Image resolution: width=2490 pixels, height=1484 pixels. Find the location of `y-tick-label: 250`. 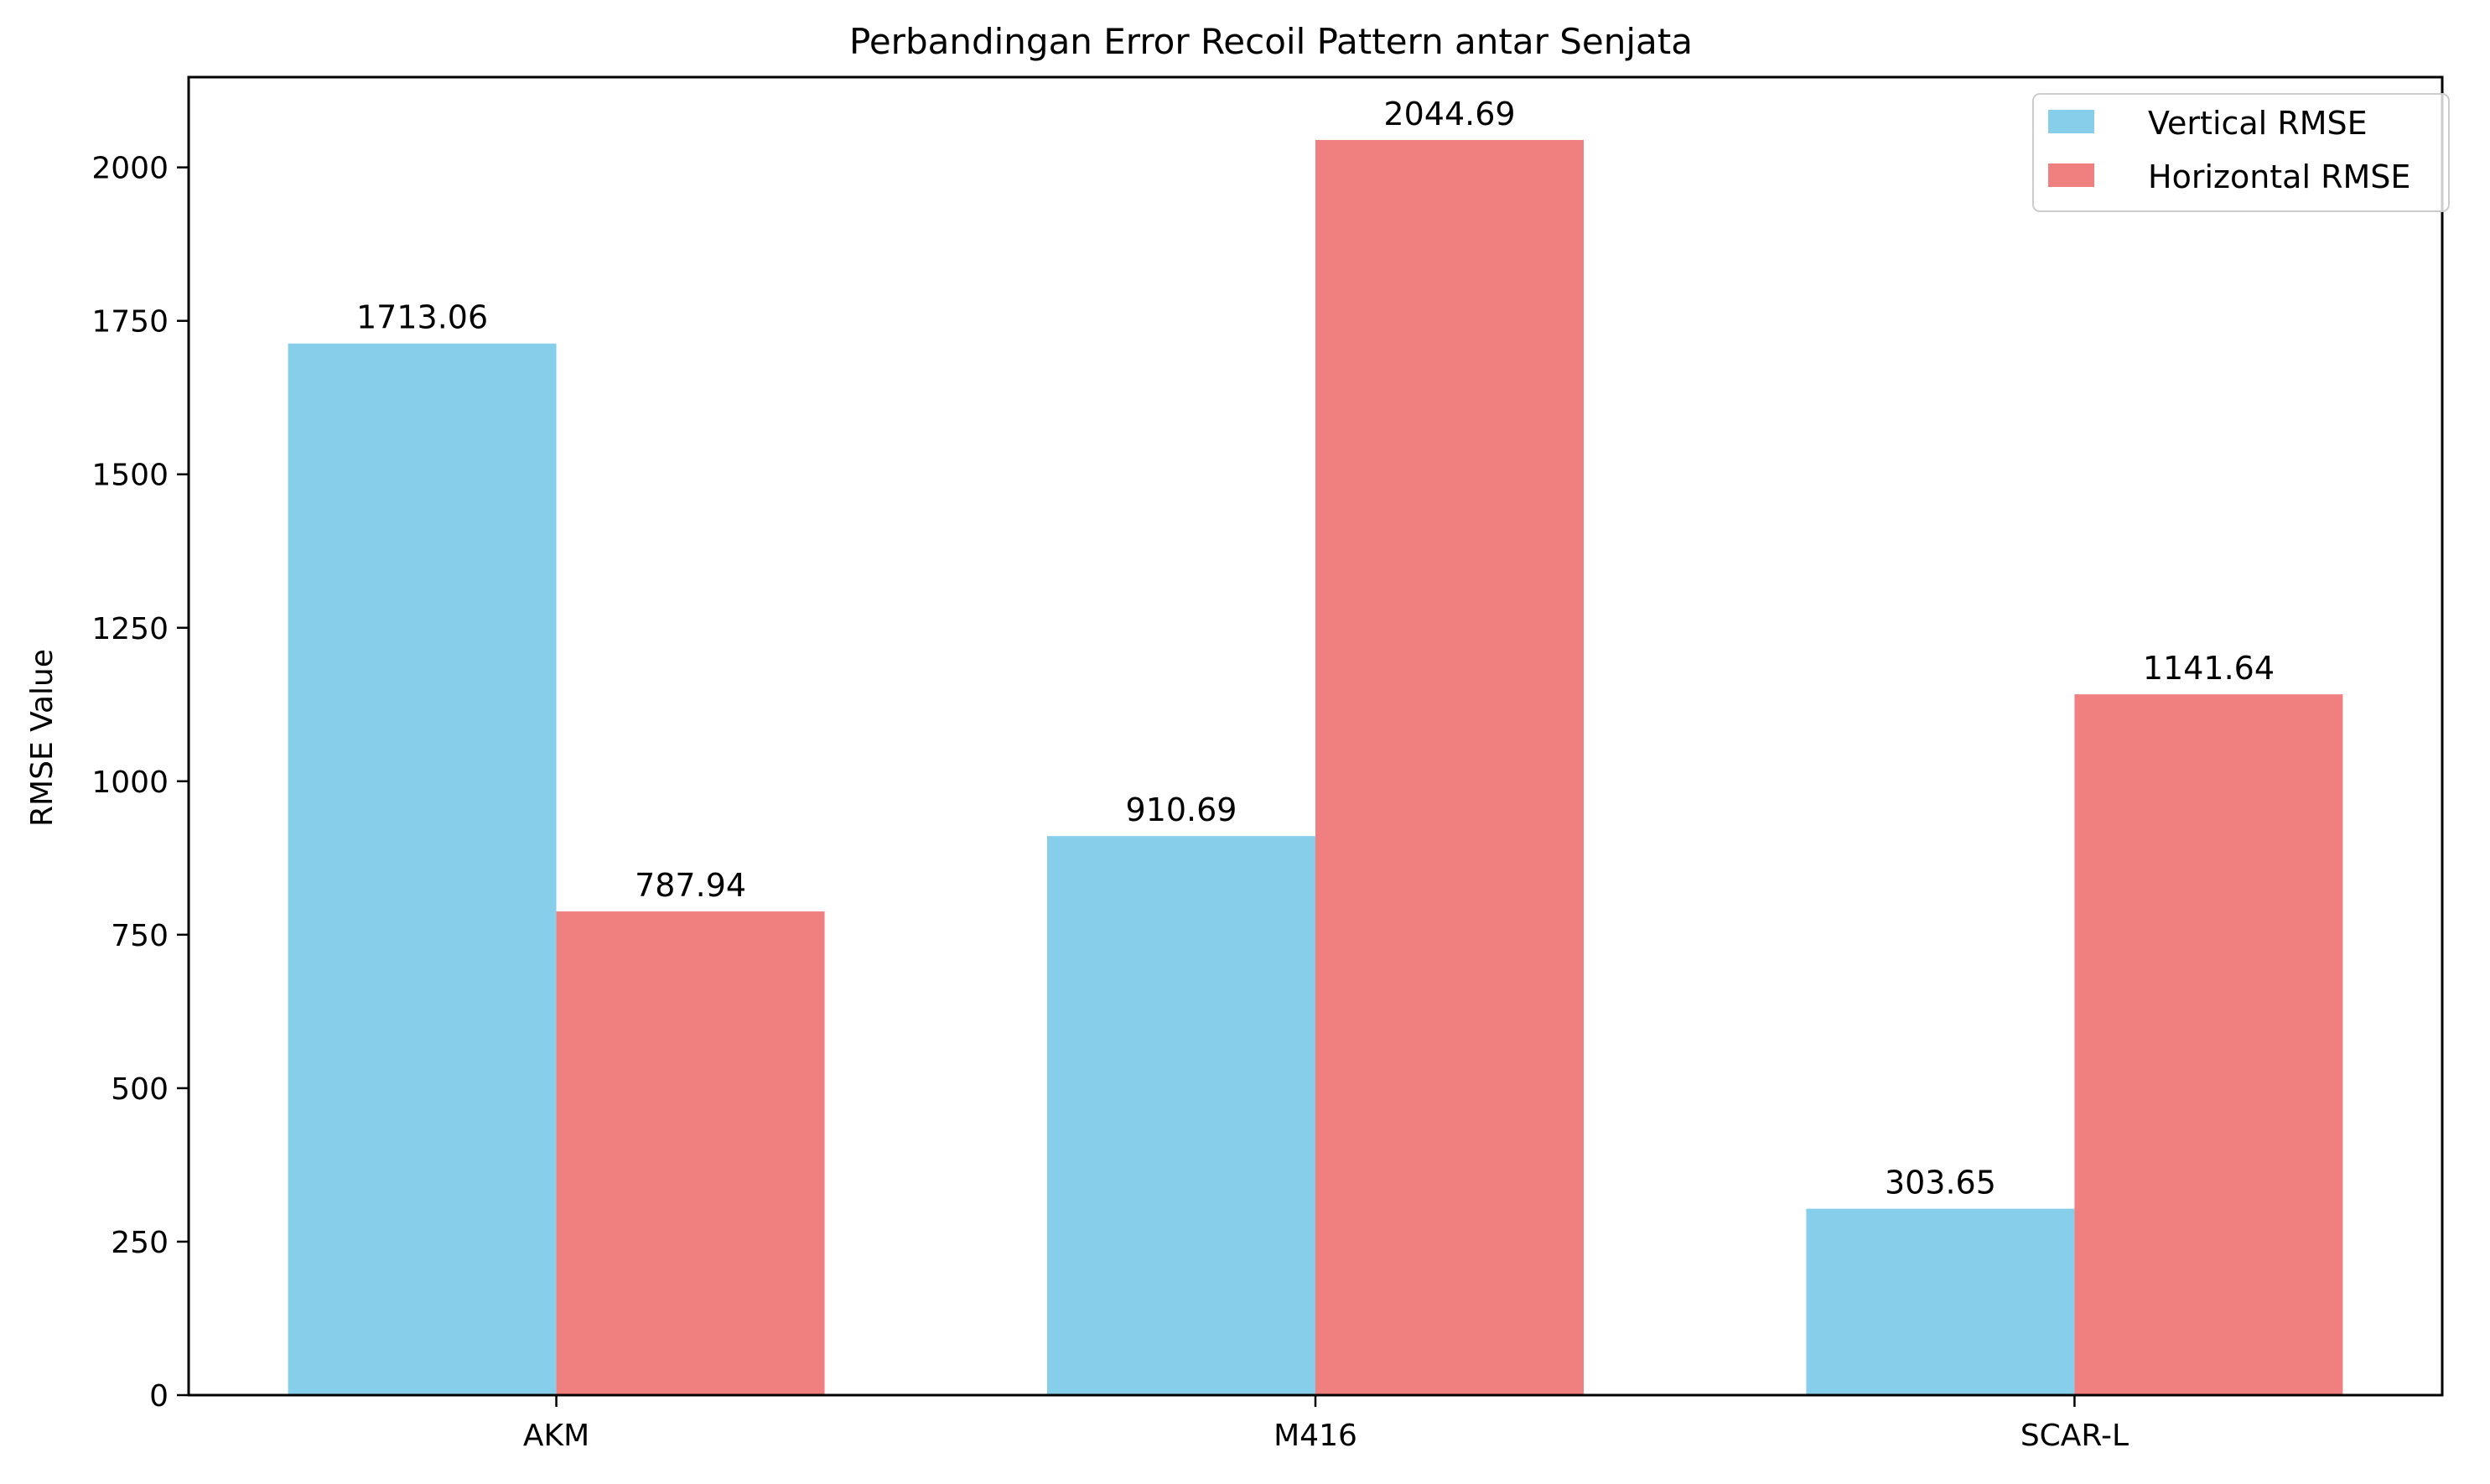

y-tick-label: 250 is located at coordinates (140, 1243).